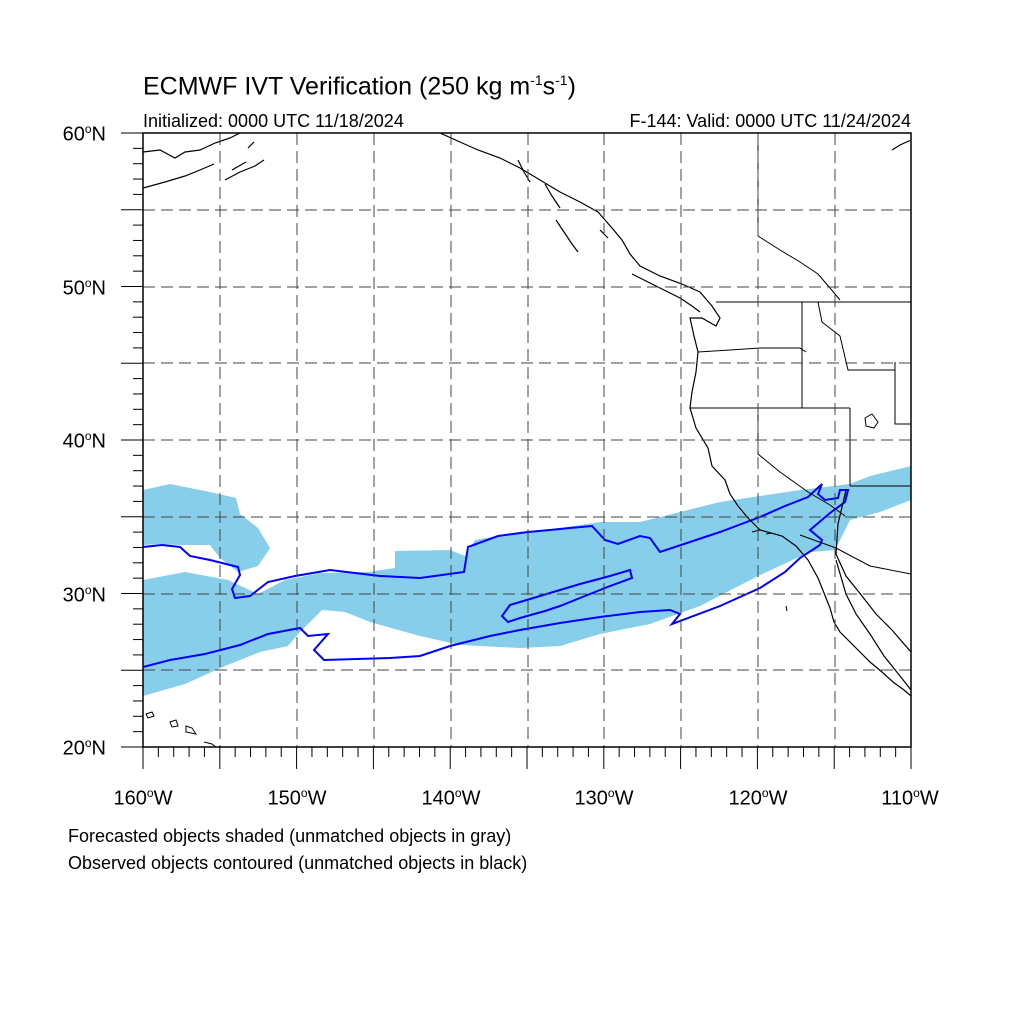 The width and height of the screenshot is (1024, 1024). I want to click on hudson-edge, so click(901, 145).